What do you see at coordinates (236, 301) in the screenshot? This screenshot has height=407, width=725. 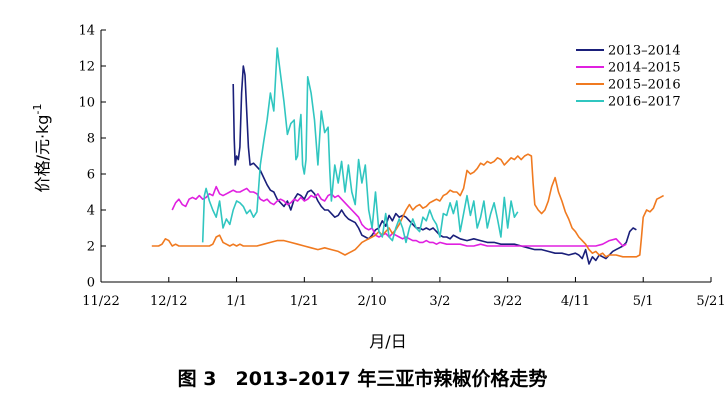 I see `x-tick-label: 1/1` at bounding box center [236, 301].